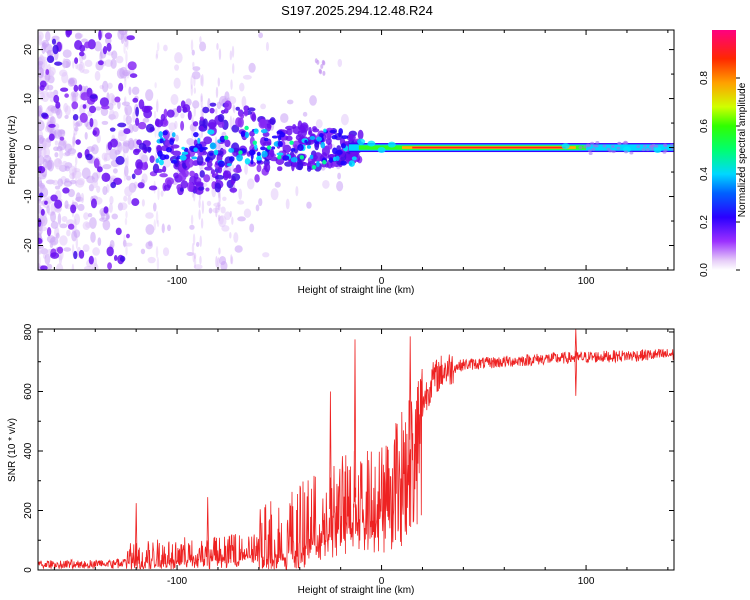  Describe the element at coordinates (704, 270) in the screenshot. I see `colorbar-tick-label: 0.0` at that location.